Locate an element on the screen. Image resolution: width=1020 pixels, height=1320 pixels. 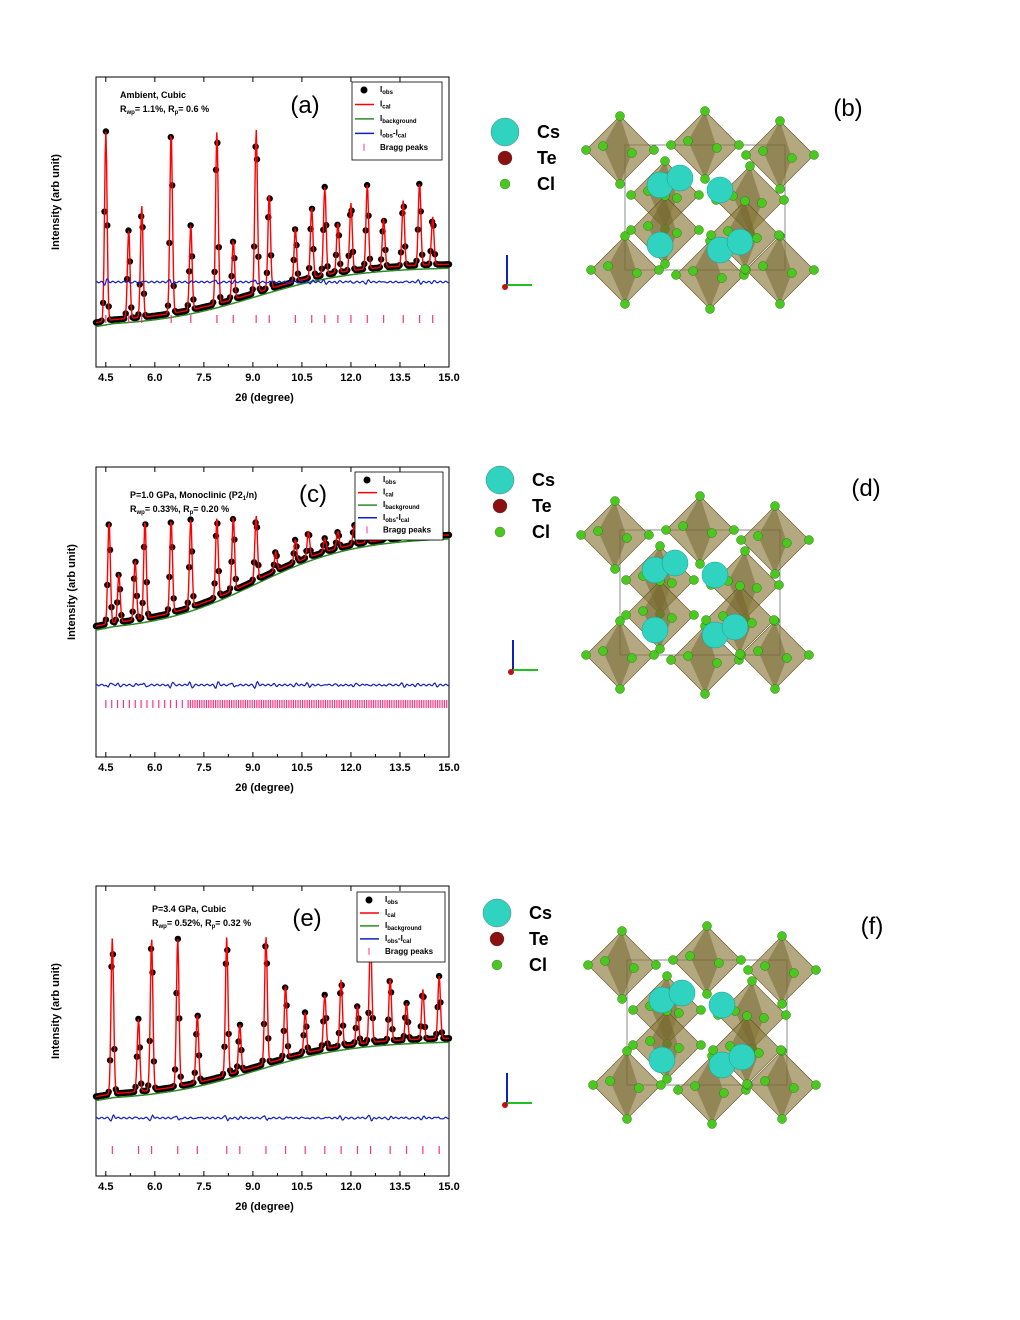
info-line-1: P=3.4 GPa, Cubic is located at coordinates (189, 909).